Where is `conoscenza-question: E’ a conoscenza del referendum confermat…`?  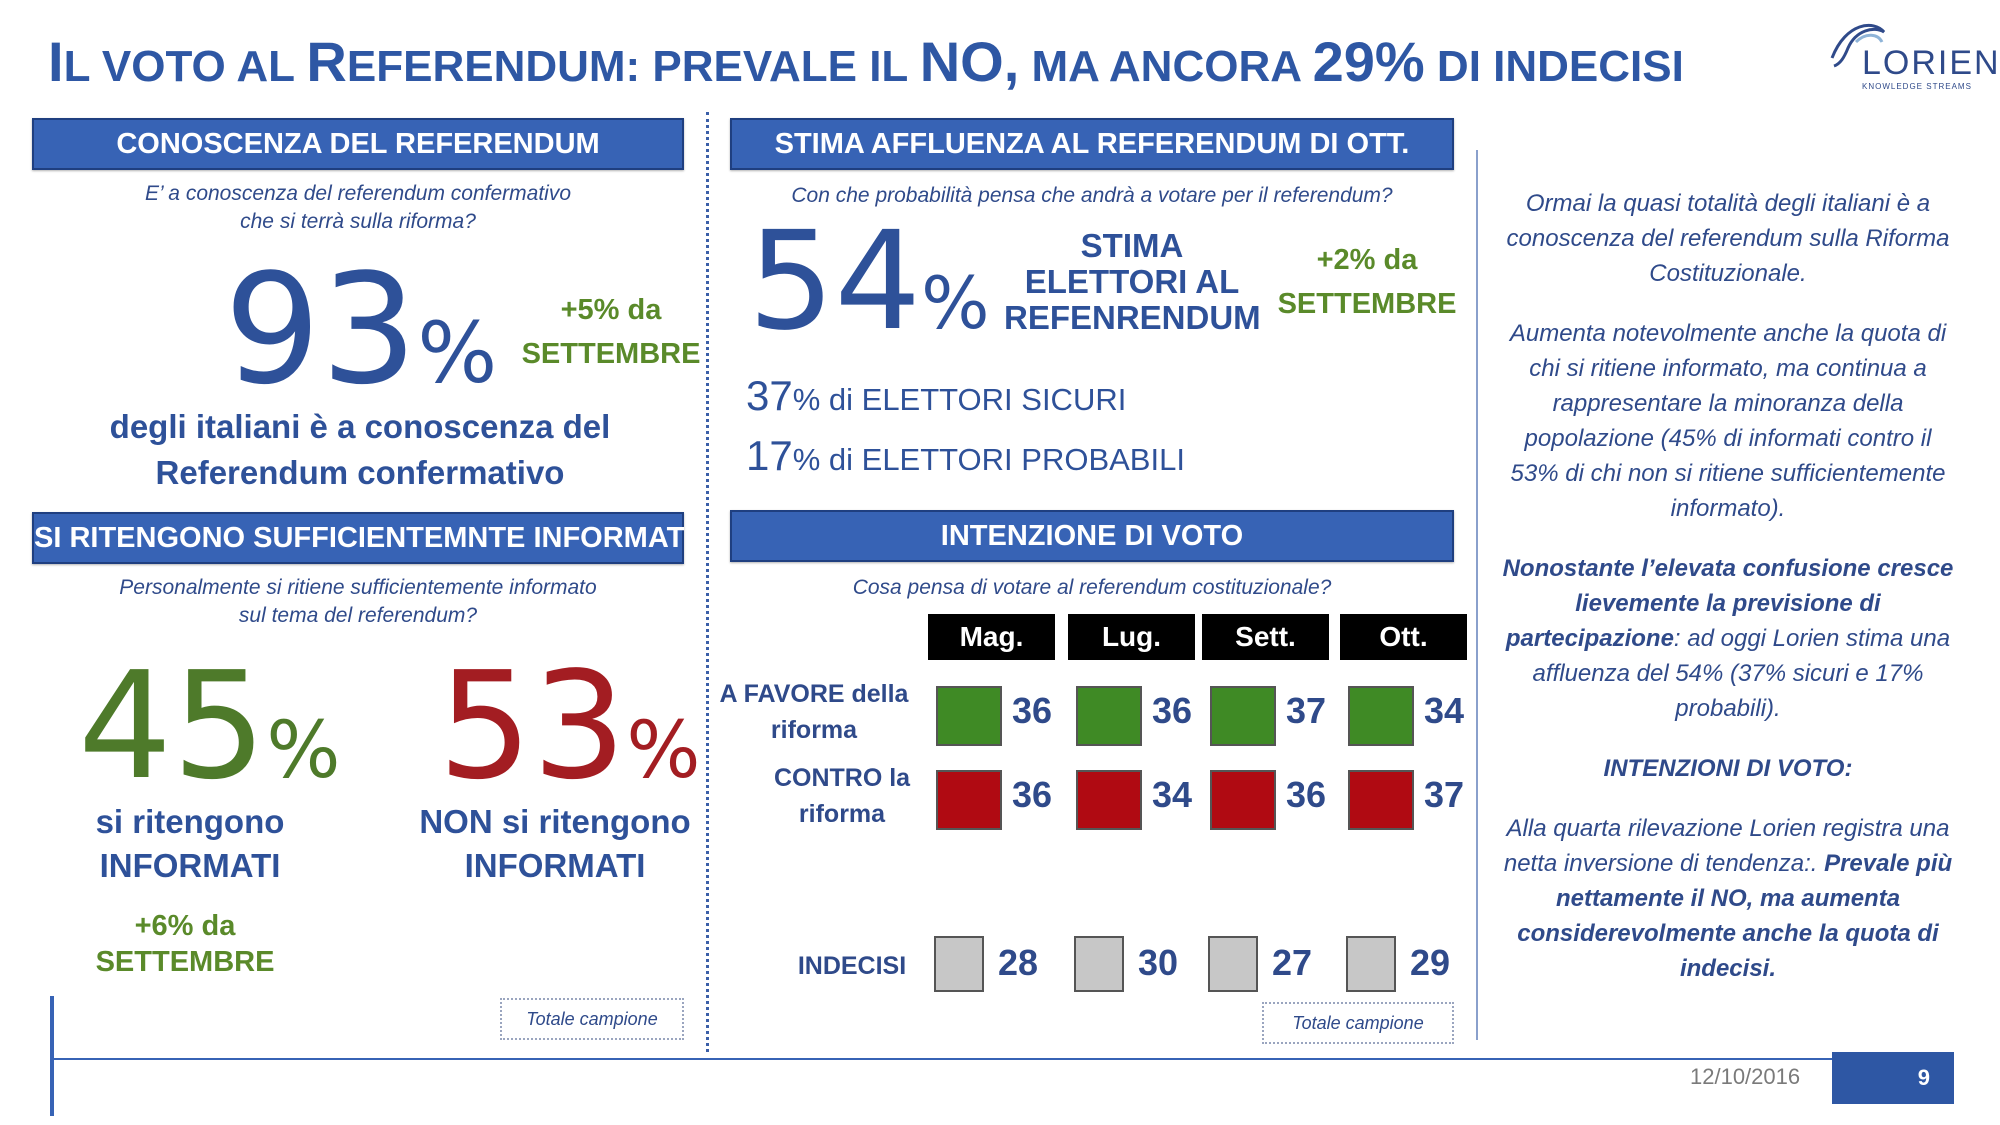
conoscenza-question: E’ a conoscenza del referendum confermat… is located at coordinates (358, 207).